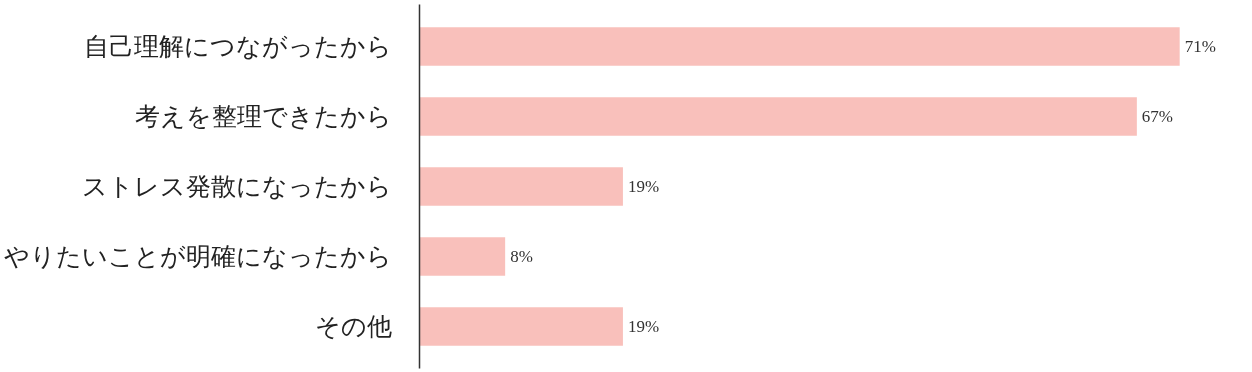 The height and width of the screenshot is (372, 1252). What do you see at coordinates (237, 46) in the screenshot?
I see `y-tick-label: 自己理解につながったから` at bounding box center [237, 46].